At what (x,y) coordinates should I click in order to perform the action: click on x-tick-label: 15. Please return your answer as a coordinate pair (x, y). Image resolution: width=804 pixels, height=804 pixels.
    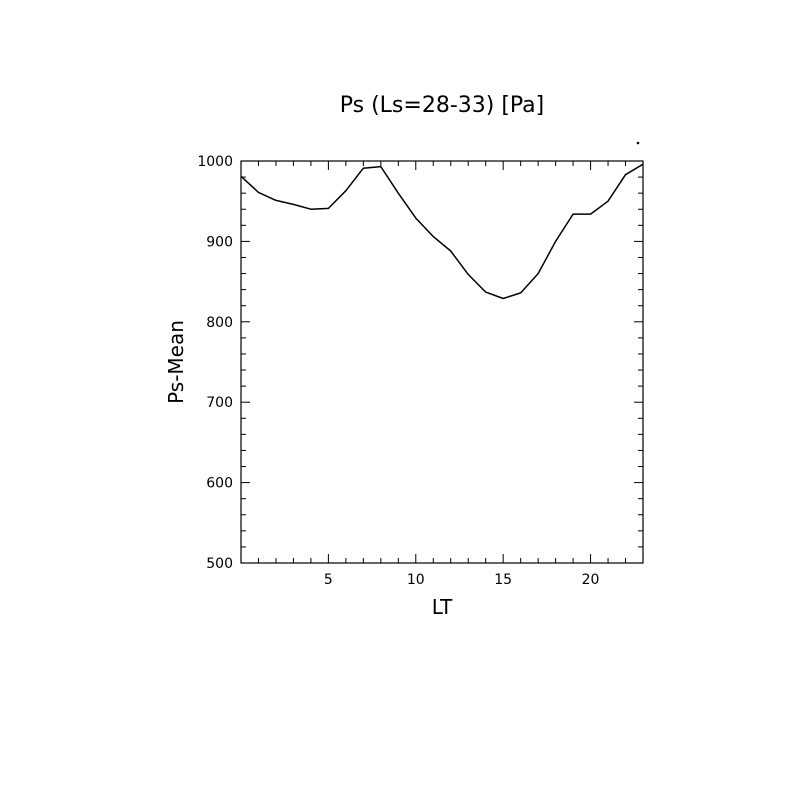
    Looking at the image, I should click on (503, 580).